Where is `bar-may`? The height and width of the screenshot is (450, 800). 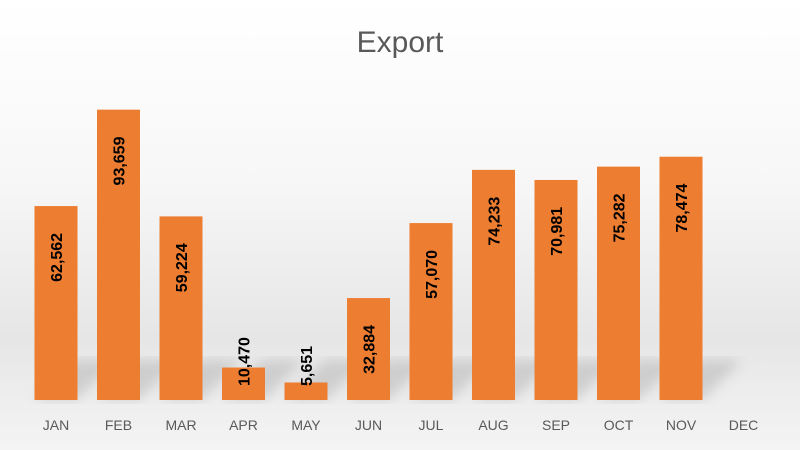
bar-may is located at coordinates (306, 391).